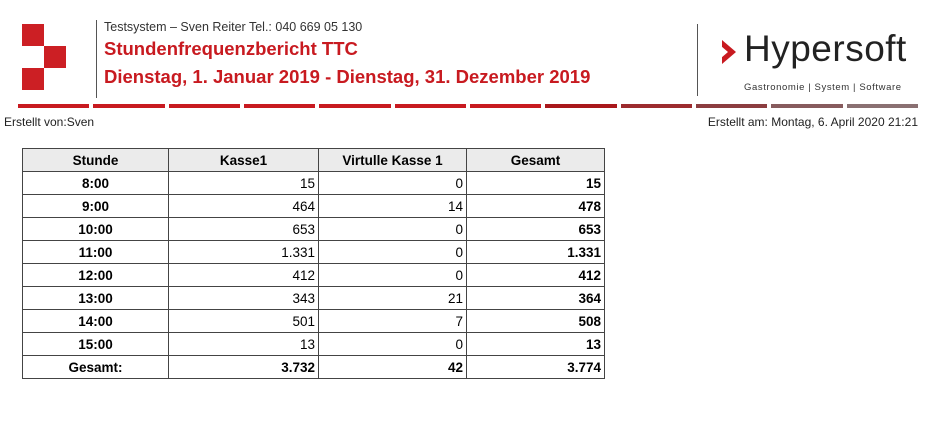 This screenshot has height=448, width=942. I want to click on cell-register1: 412, so click(243, 275).